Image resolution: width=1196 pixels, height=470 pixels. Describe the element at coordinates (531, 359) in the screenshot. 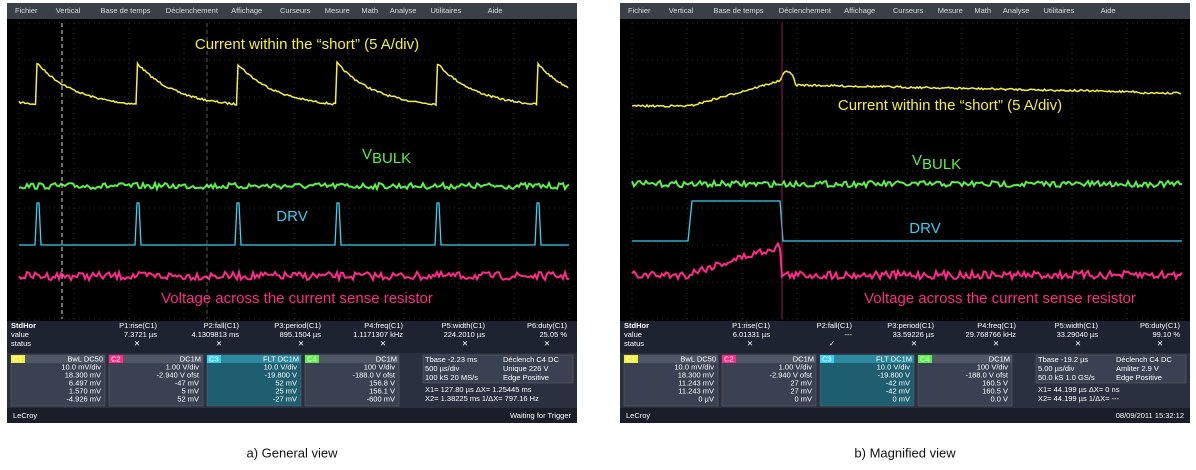

I see `trigger-value: Déclench C4 DC` at that location.